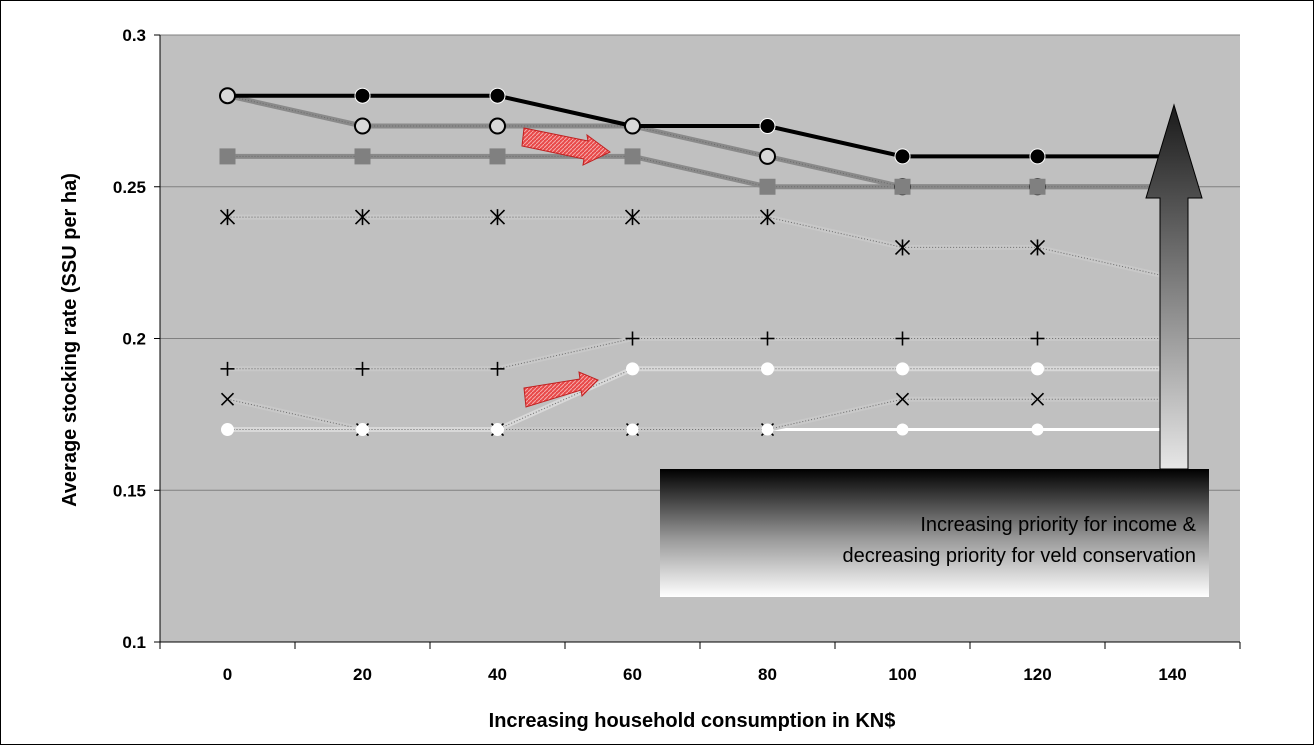 The height and width of the screenshot is (745, 1314). What do you see at coordinates (362, 674) in the screenshot?
I see `x-tick-label: 20` at bounding box center [362, 674].